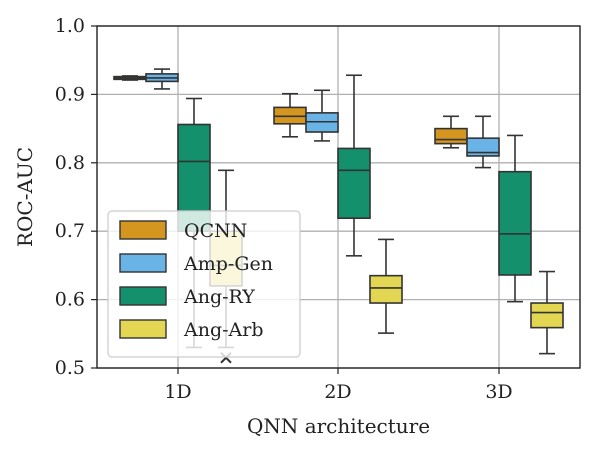  What do you see at coordinates (70, 26) in the screenshot?
I see `y-tick-label: 1.0` at bounding box center [70, 26].